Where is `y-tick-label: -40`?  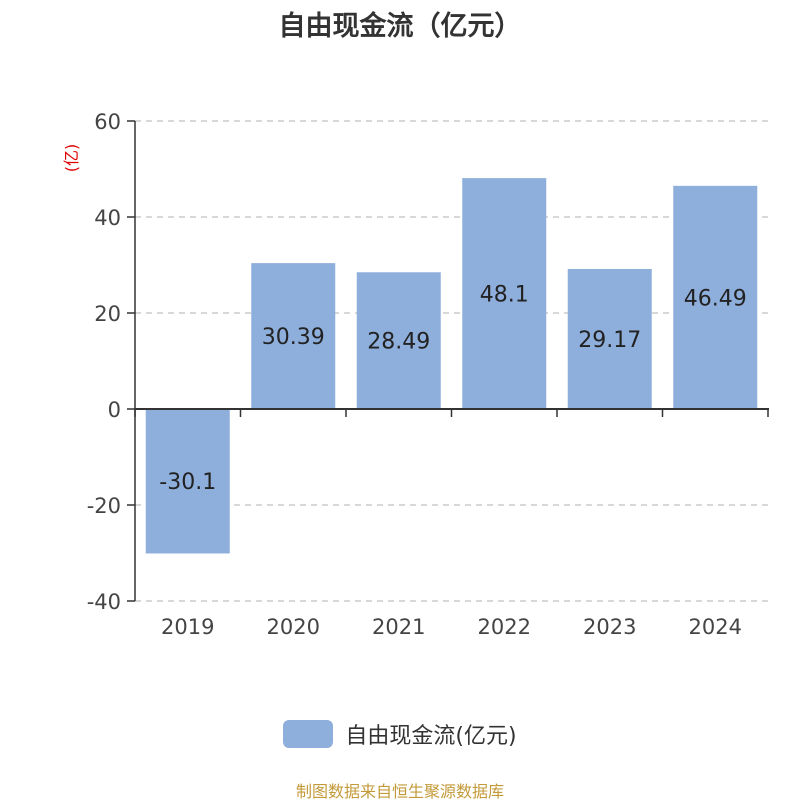
y-tick-label: -40 is located at coordinates (104, 602).